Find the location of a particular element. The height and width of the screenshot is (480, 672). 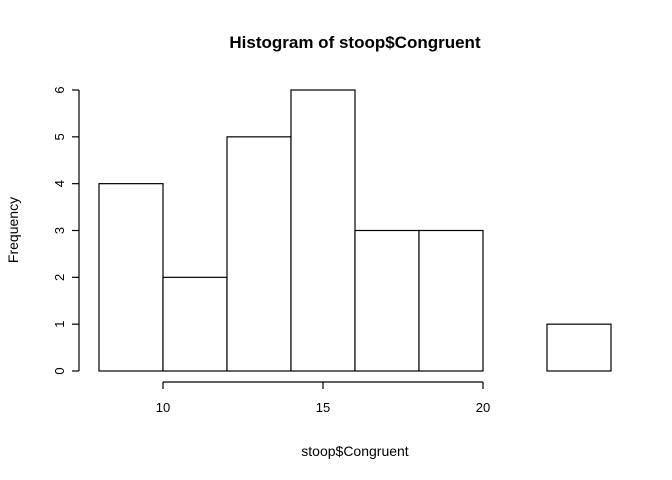

x-tick-label: 15 is located at coordinates (323, 407).